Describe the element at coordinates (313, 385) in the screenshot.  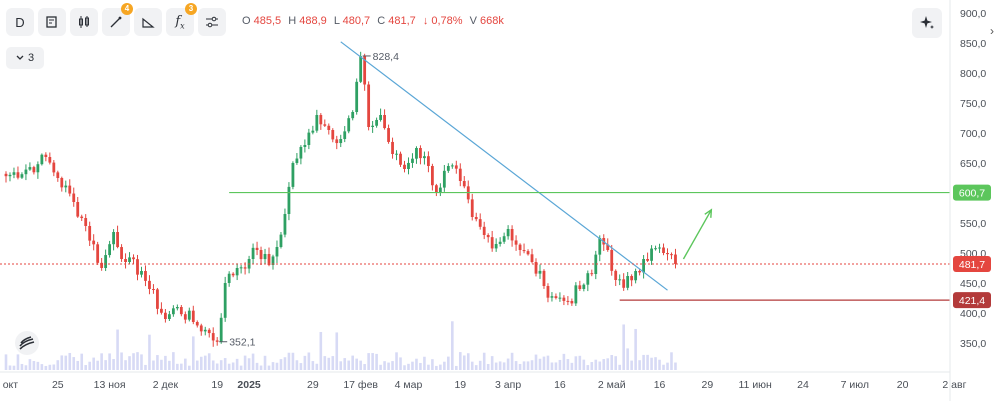
I see `x-tick-label: 29` at that location.